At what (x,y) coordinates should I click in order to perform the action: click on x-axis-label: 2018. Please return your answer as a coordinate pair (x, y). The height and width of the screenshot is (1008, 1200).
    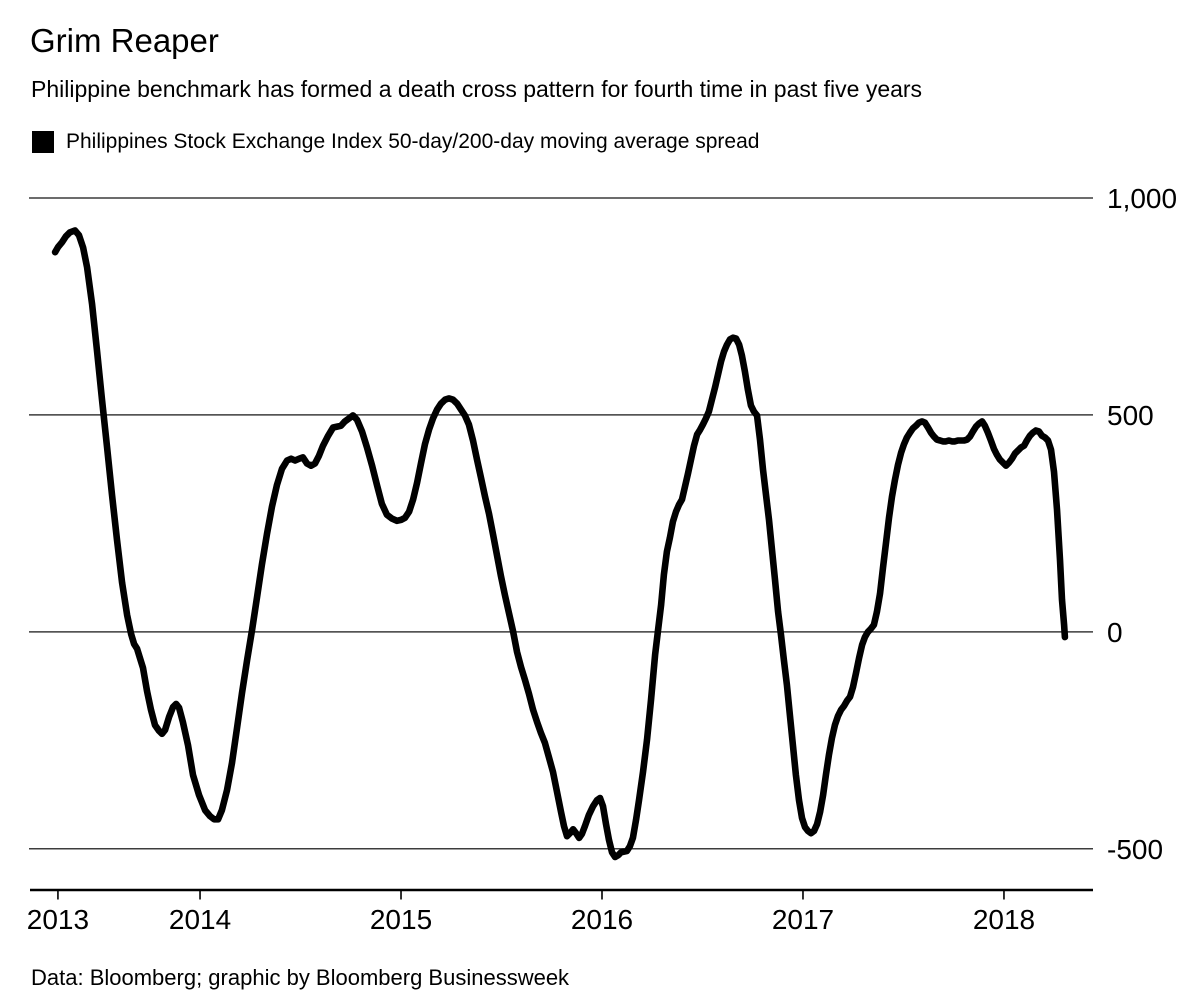
    Looking at the image, I should click on (1004, 919).